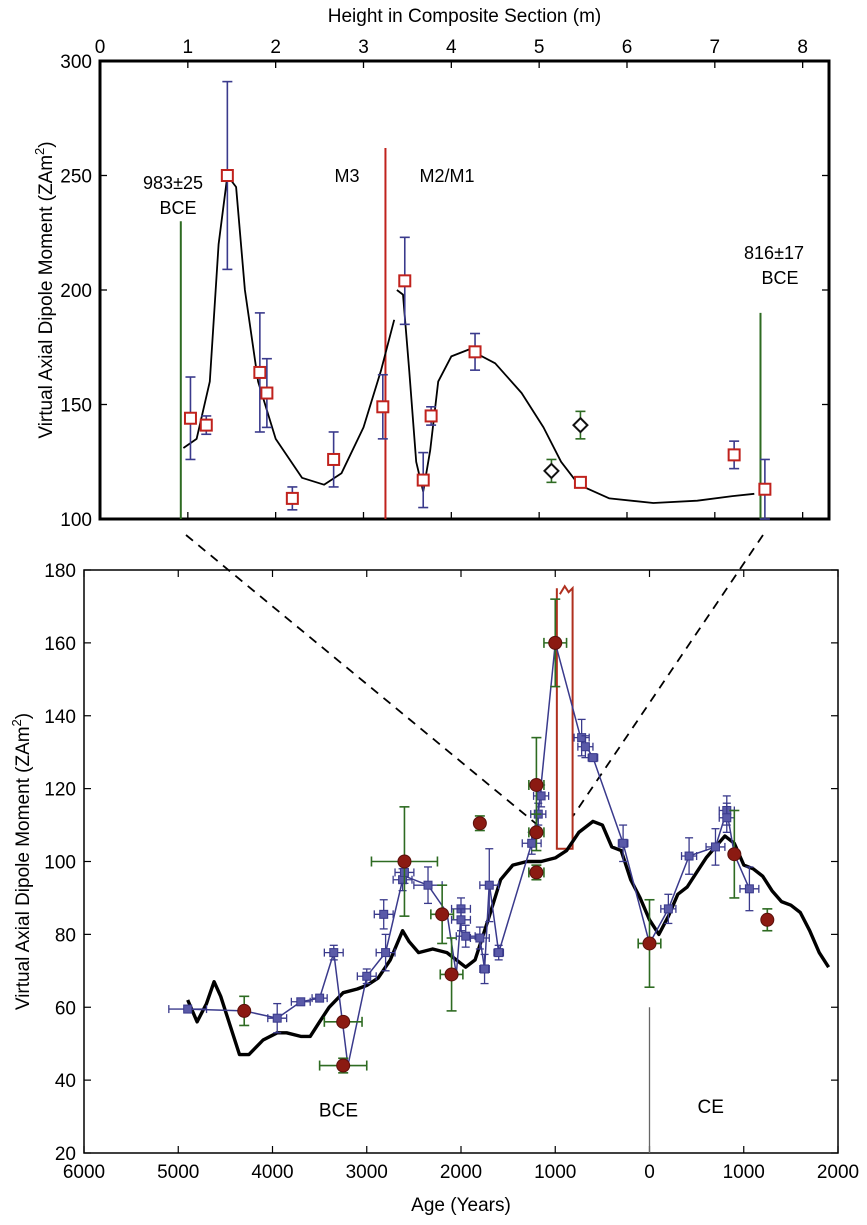 The width and height of the screenshot is (867, 1225). I want to click on ce-region-label: CE, so click(711, 1107).